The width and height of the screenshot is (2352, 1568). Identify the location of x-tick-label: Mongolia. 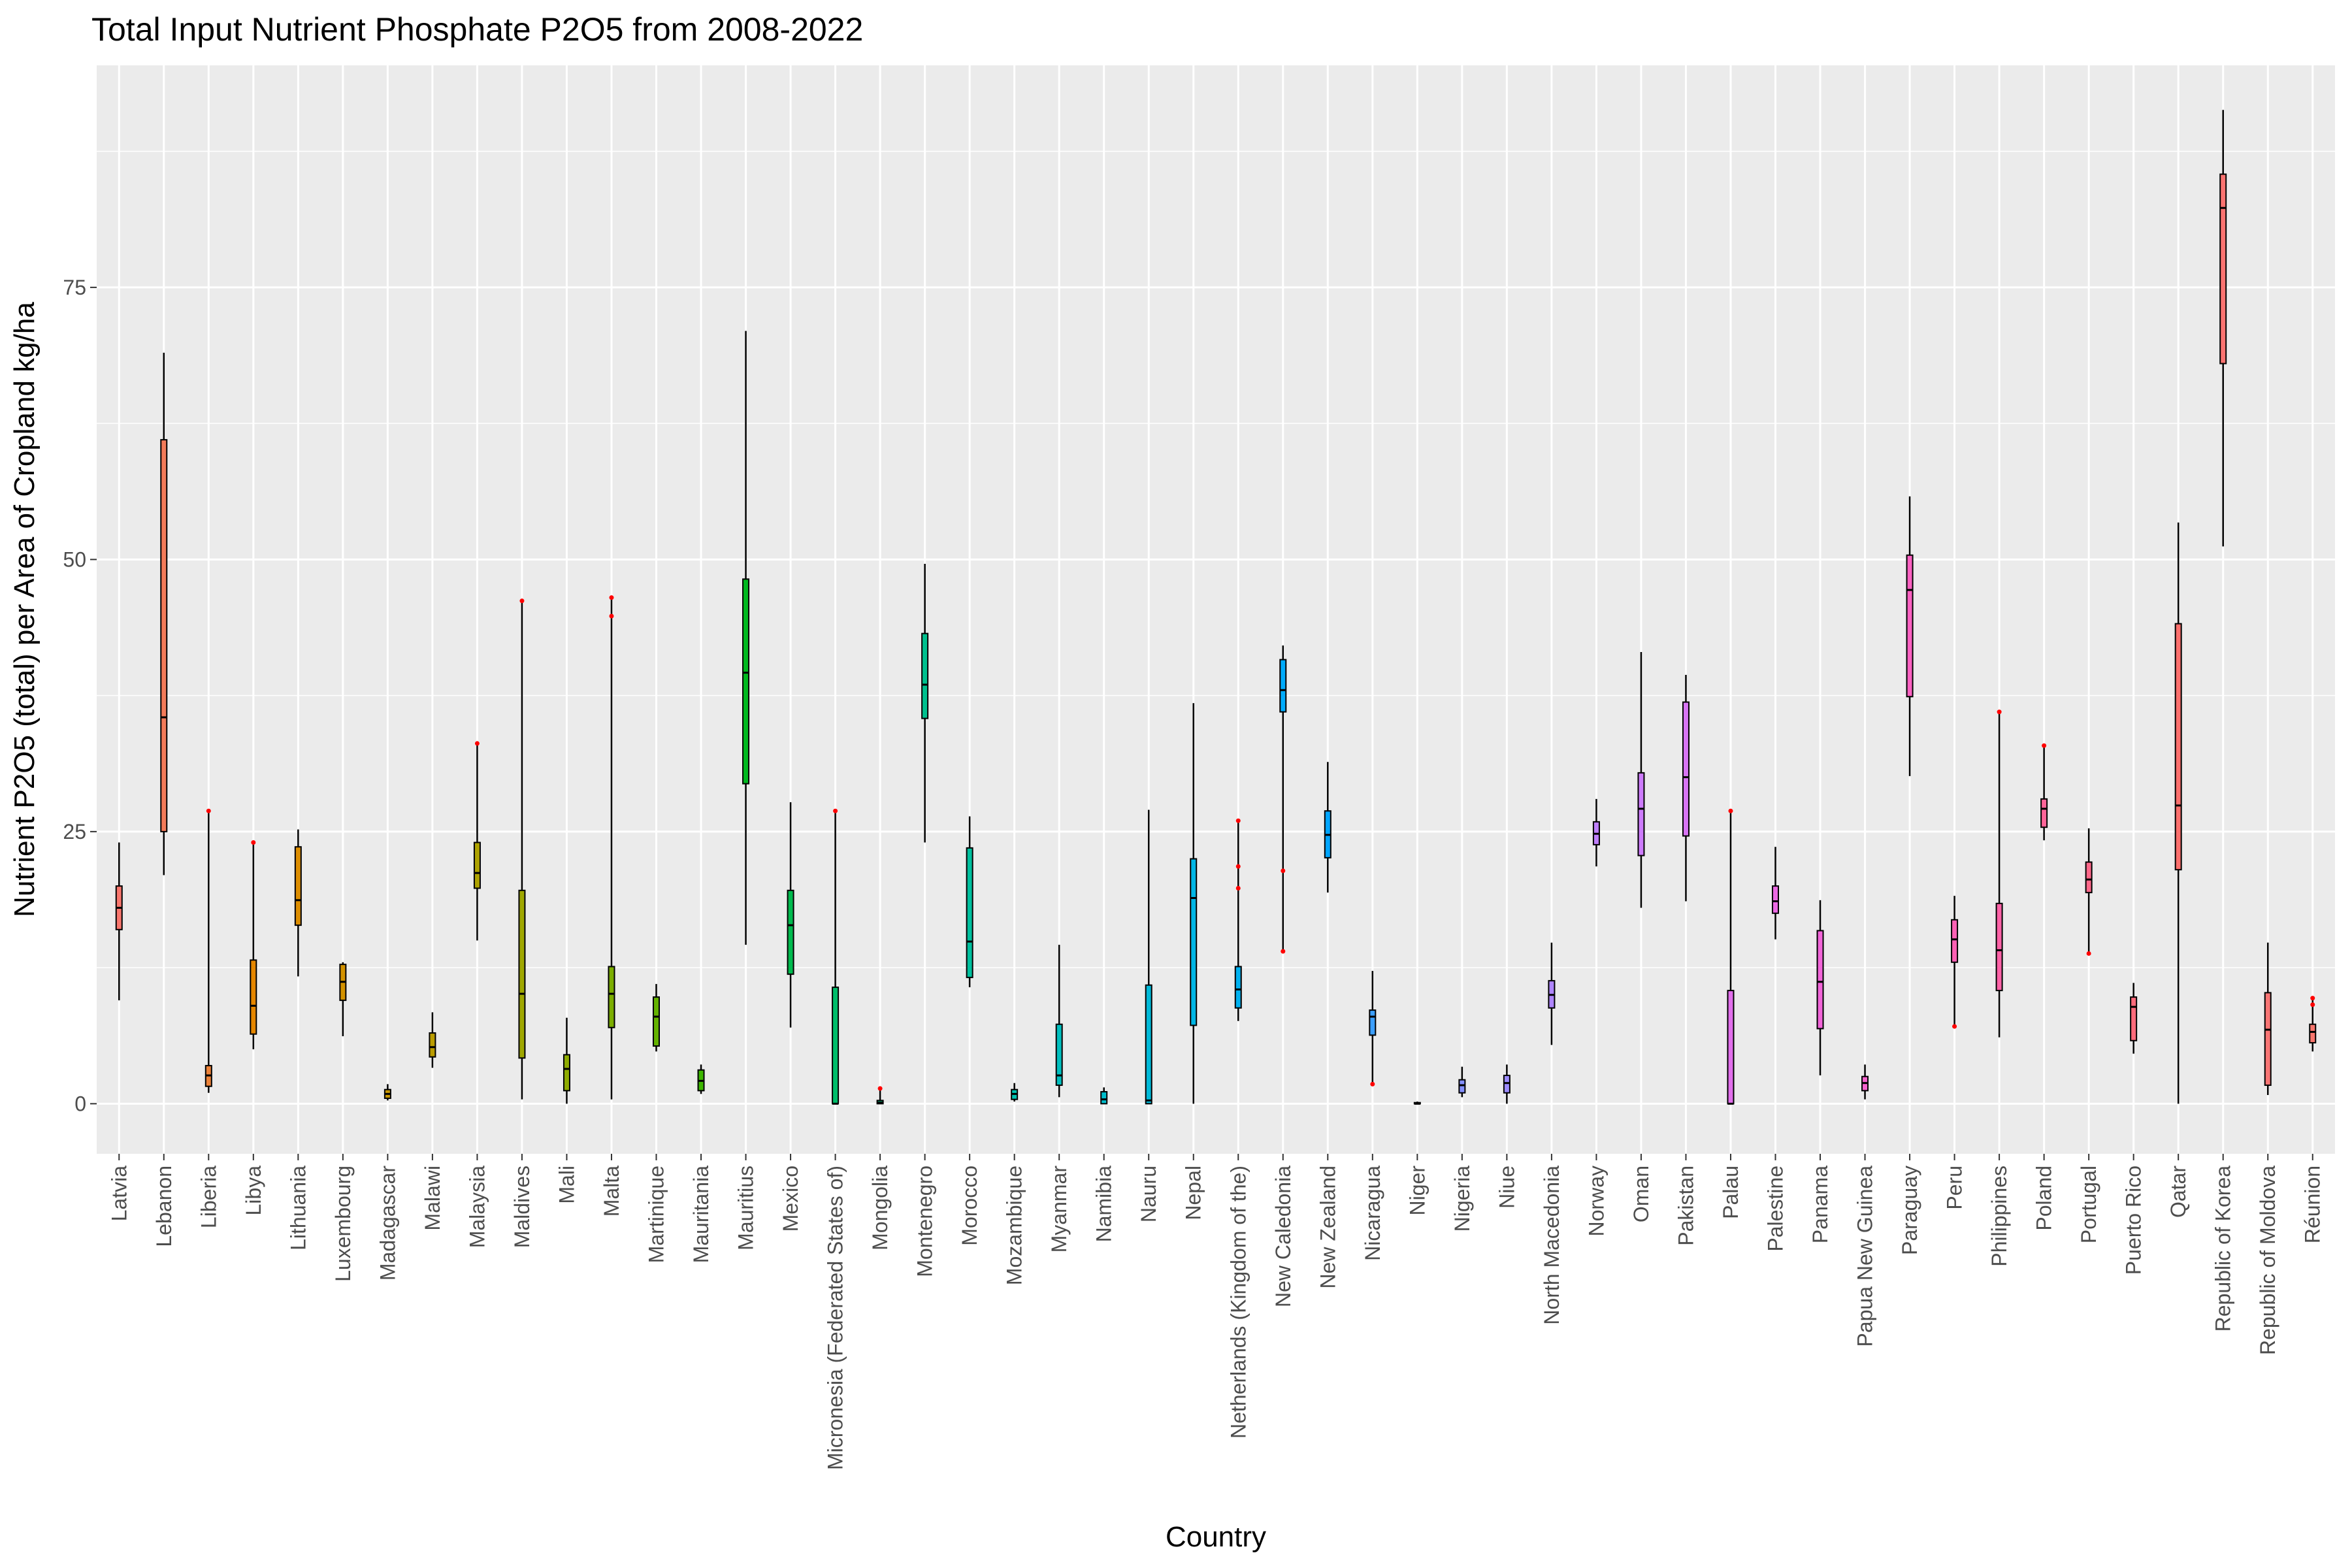
(880, 1208).